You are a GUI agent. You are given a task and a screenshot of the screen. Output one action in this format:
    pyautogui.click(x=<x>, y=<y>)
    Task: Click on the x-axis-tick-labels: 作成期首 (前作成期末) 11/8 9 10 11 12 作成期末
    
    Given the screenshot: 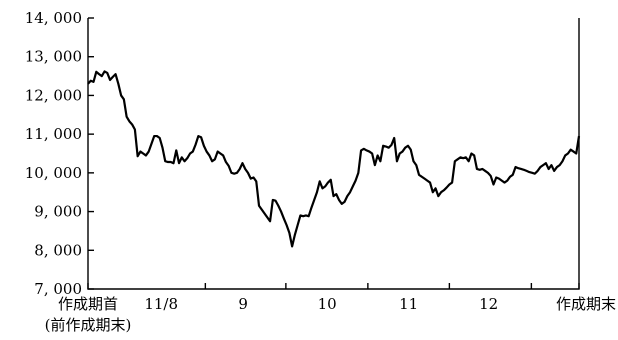 What is the action you would take?
    pyautogui.click(x=330, y=314)
    